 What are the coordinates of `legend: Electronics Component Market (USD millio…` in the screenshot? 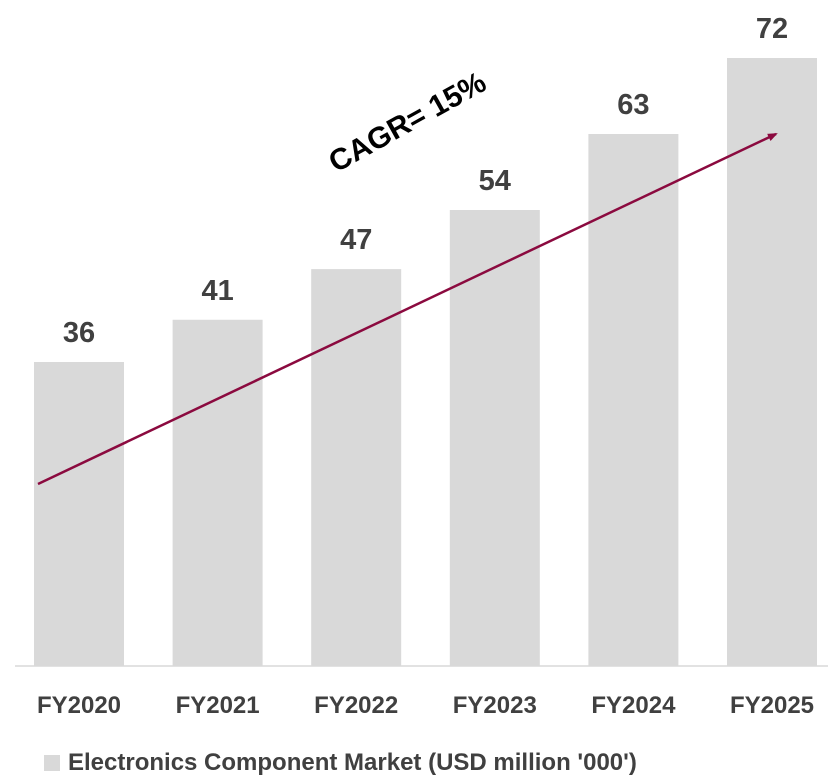 It's located at (340, 763).